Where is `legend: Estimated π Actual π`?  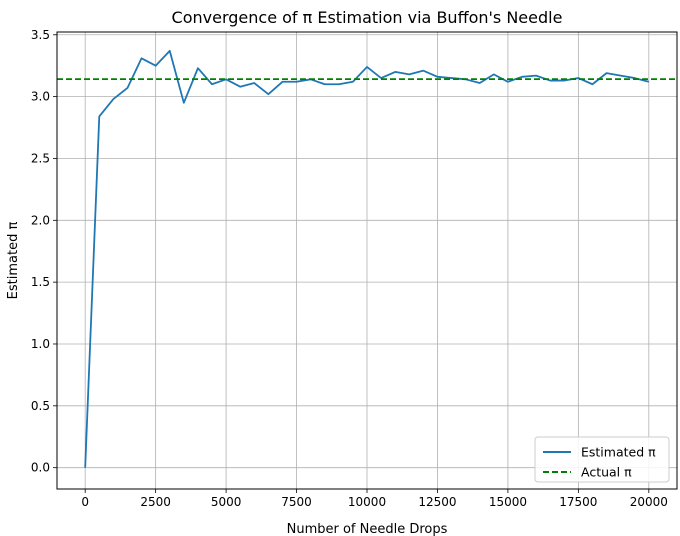
legend: Estimated π Actual π is located at coordinates (602, 459).